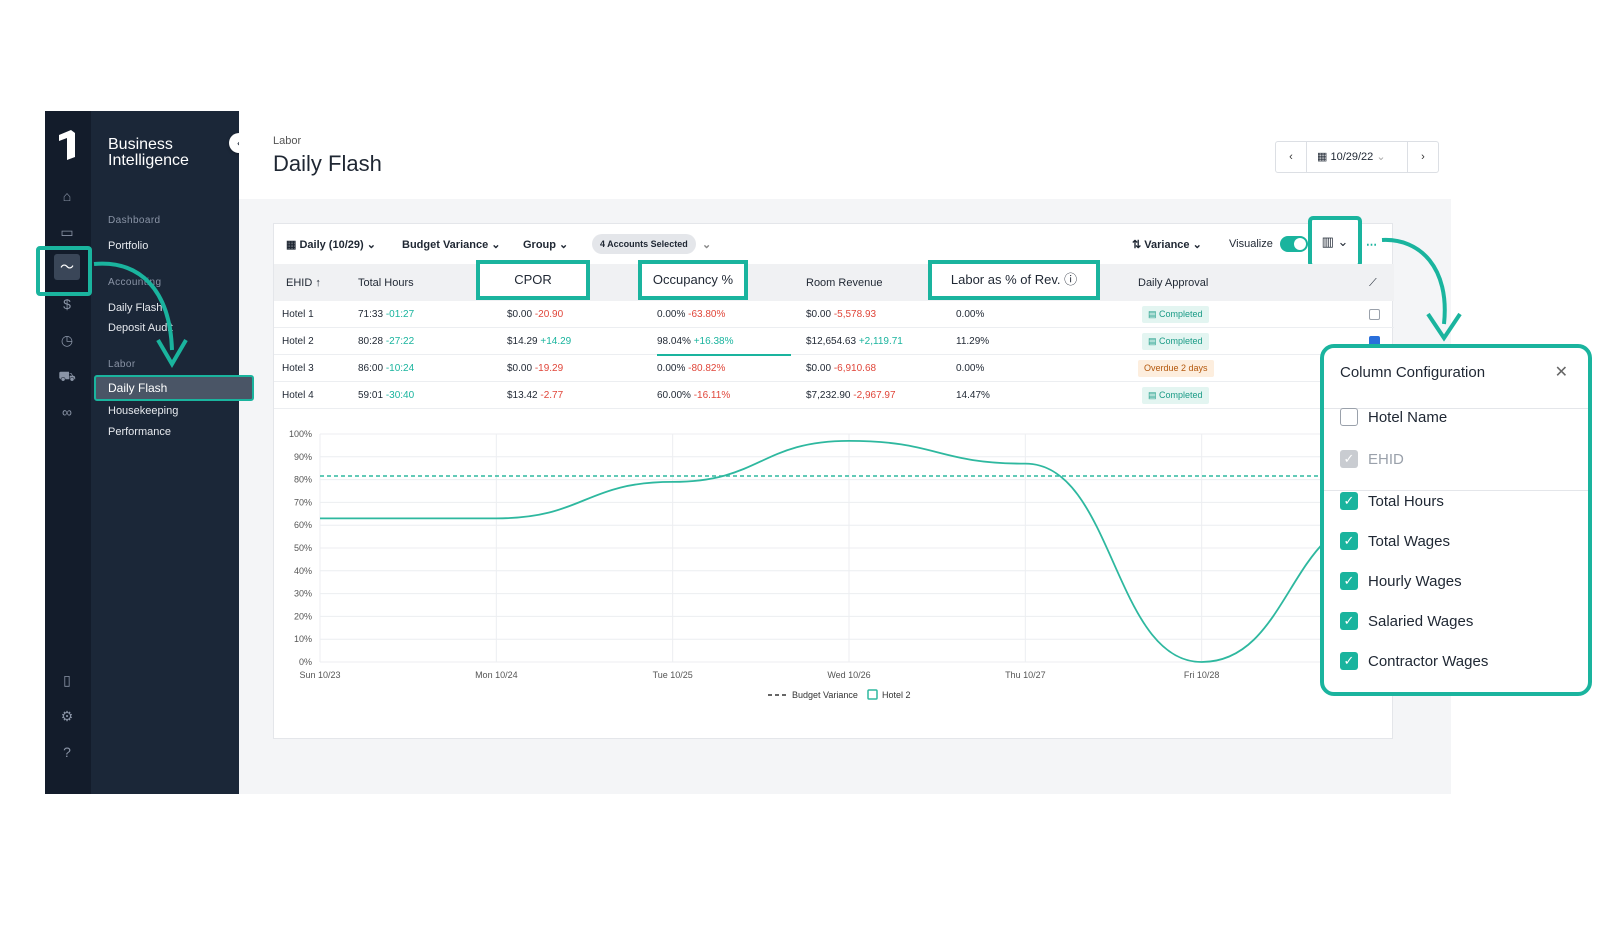 Image resolution: width=1600 pixels, height=937 pixels. Describe the element at coordinates (1335, 242) in the screenshot. I see `column-config-button: ▥ ⌄` at that location.